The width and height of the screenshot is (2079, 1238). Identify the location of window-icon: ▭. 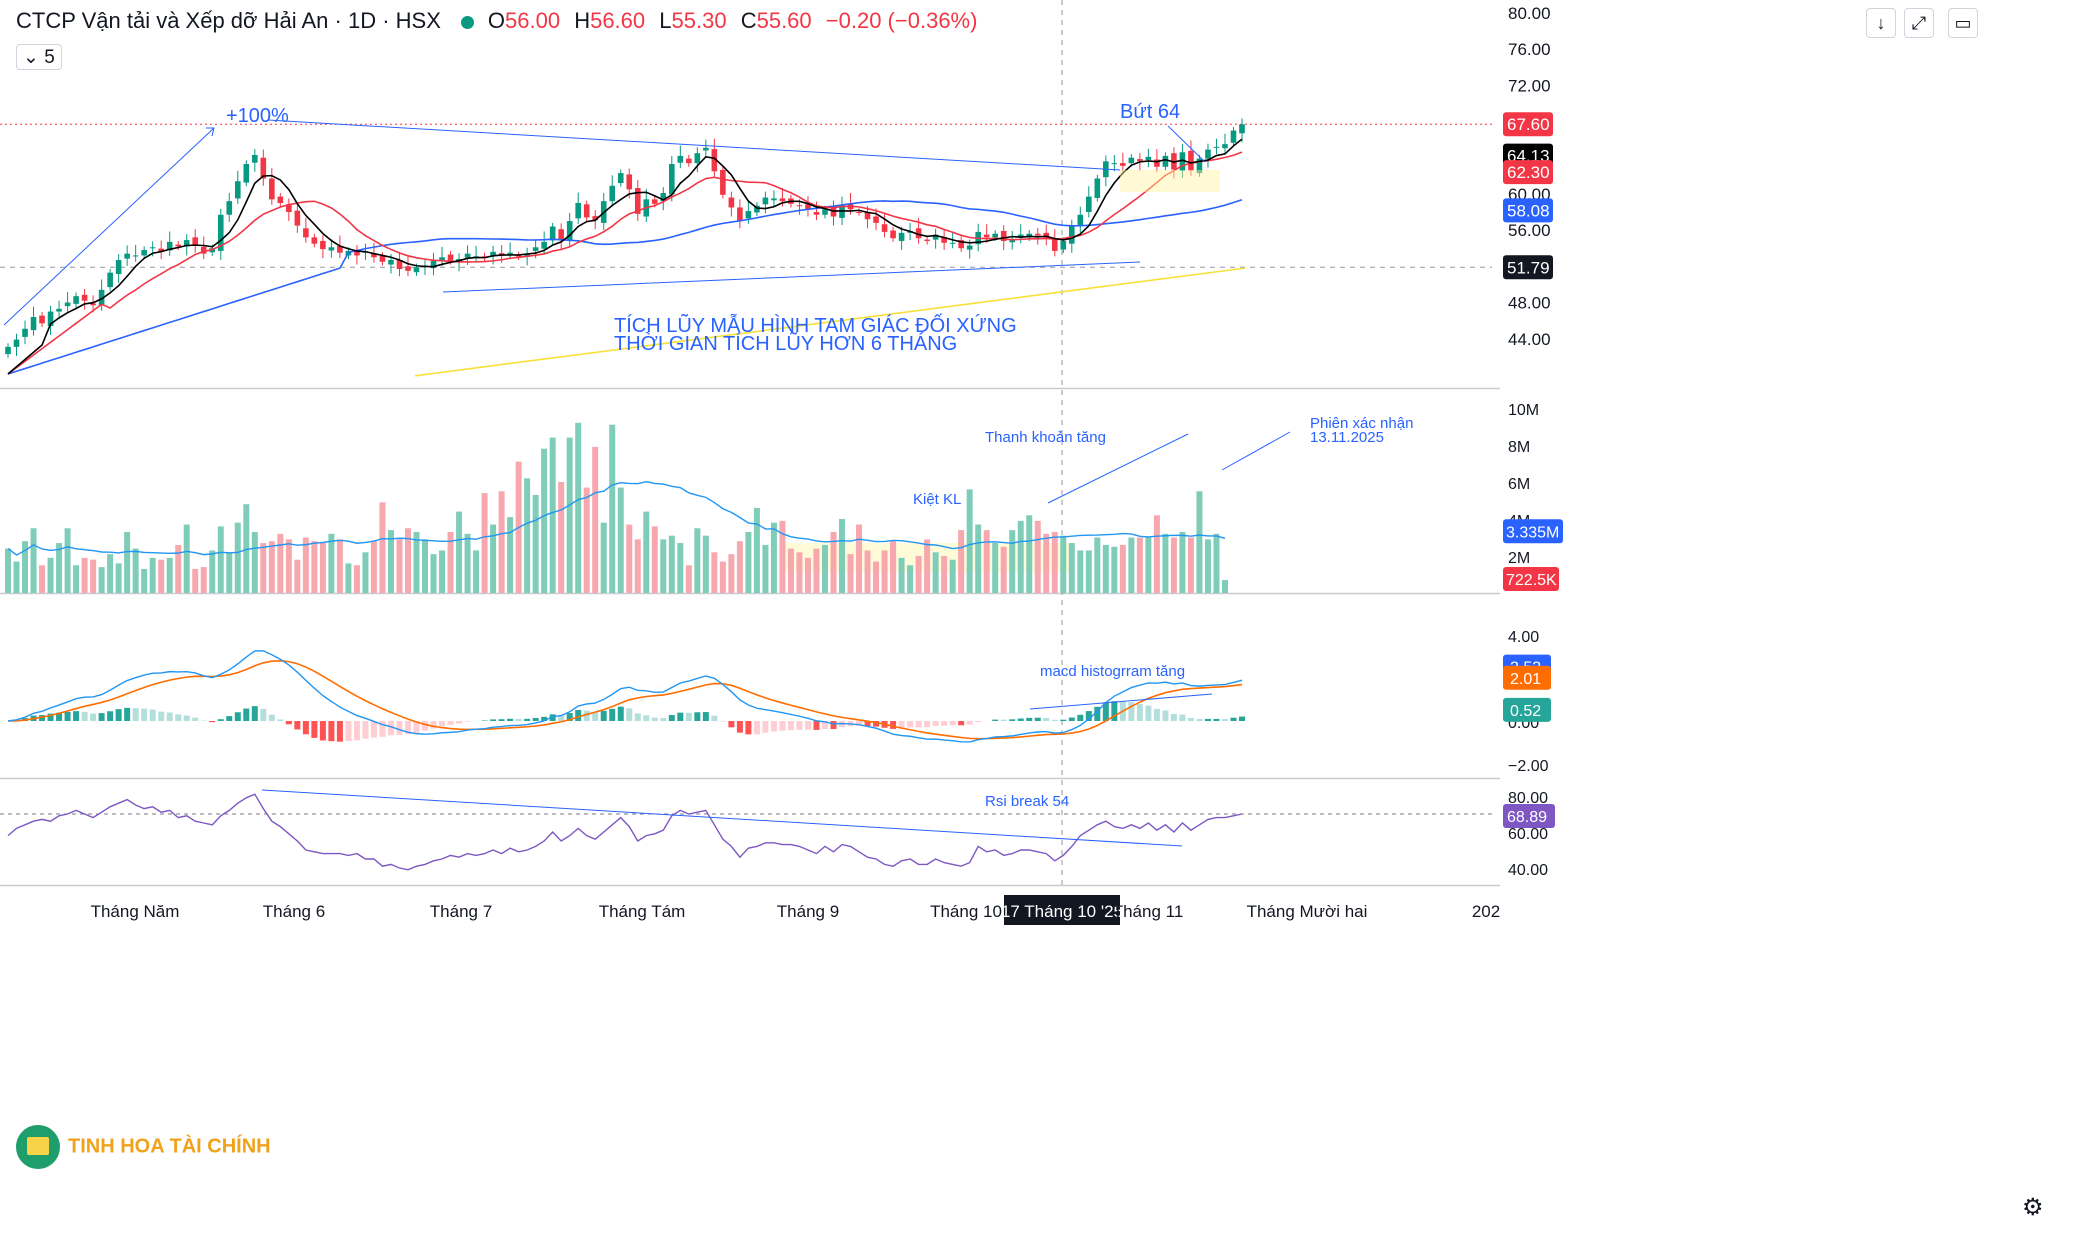
(1963, 23).